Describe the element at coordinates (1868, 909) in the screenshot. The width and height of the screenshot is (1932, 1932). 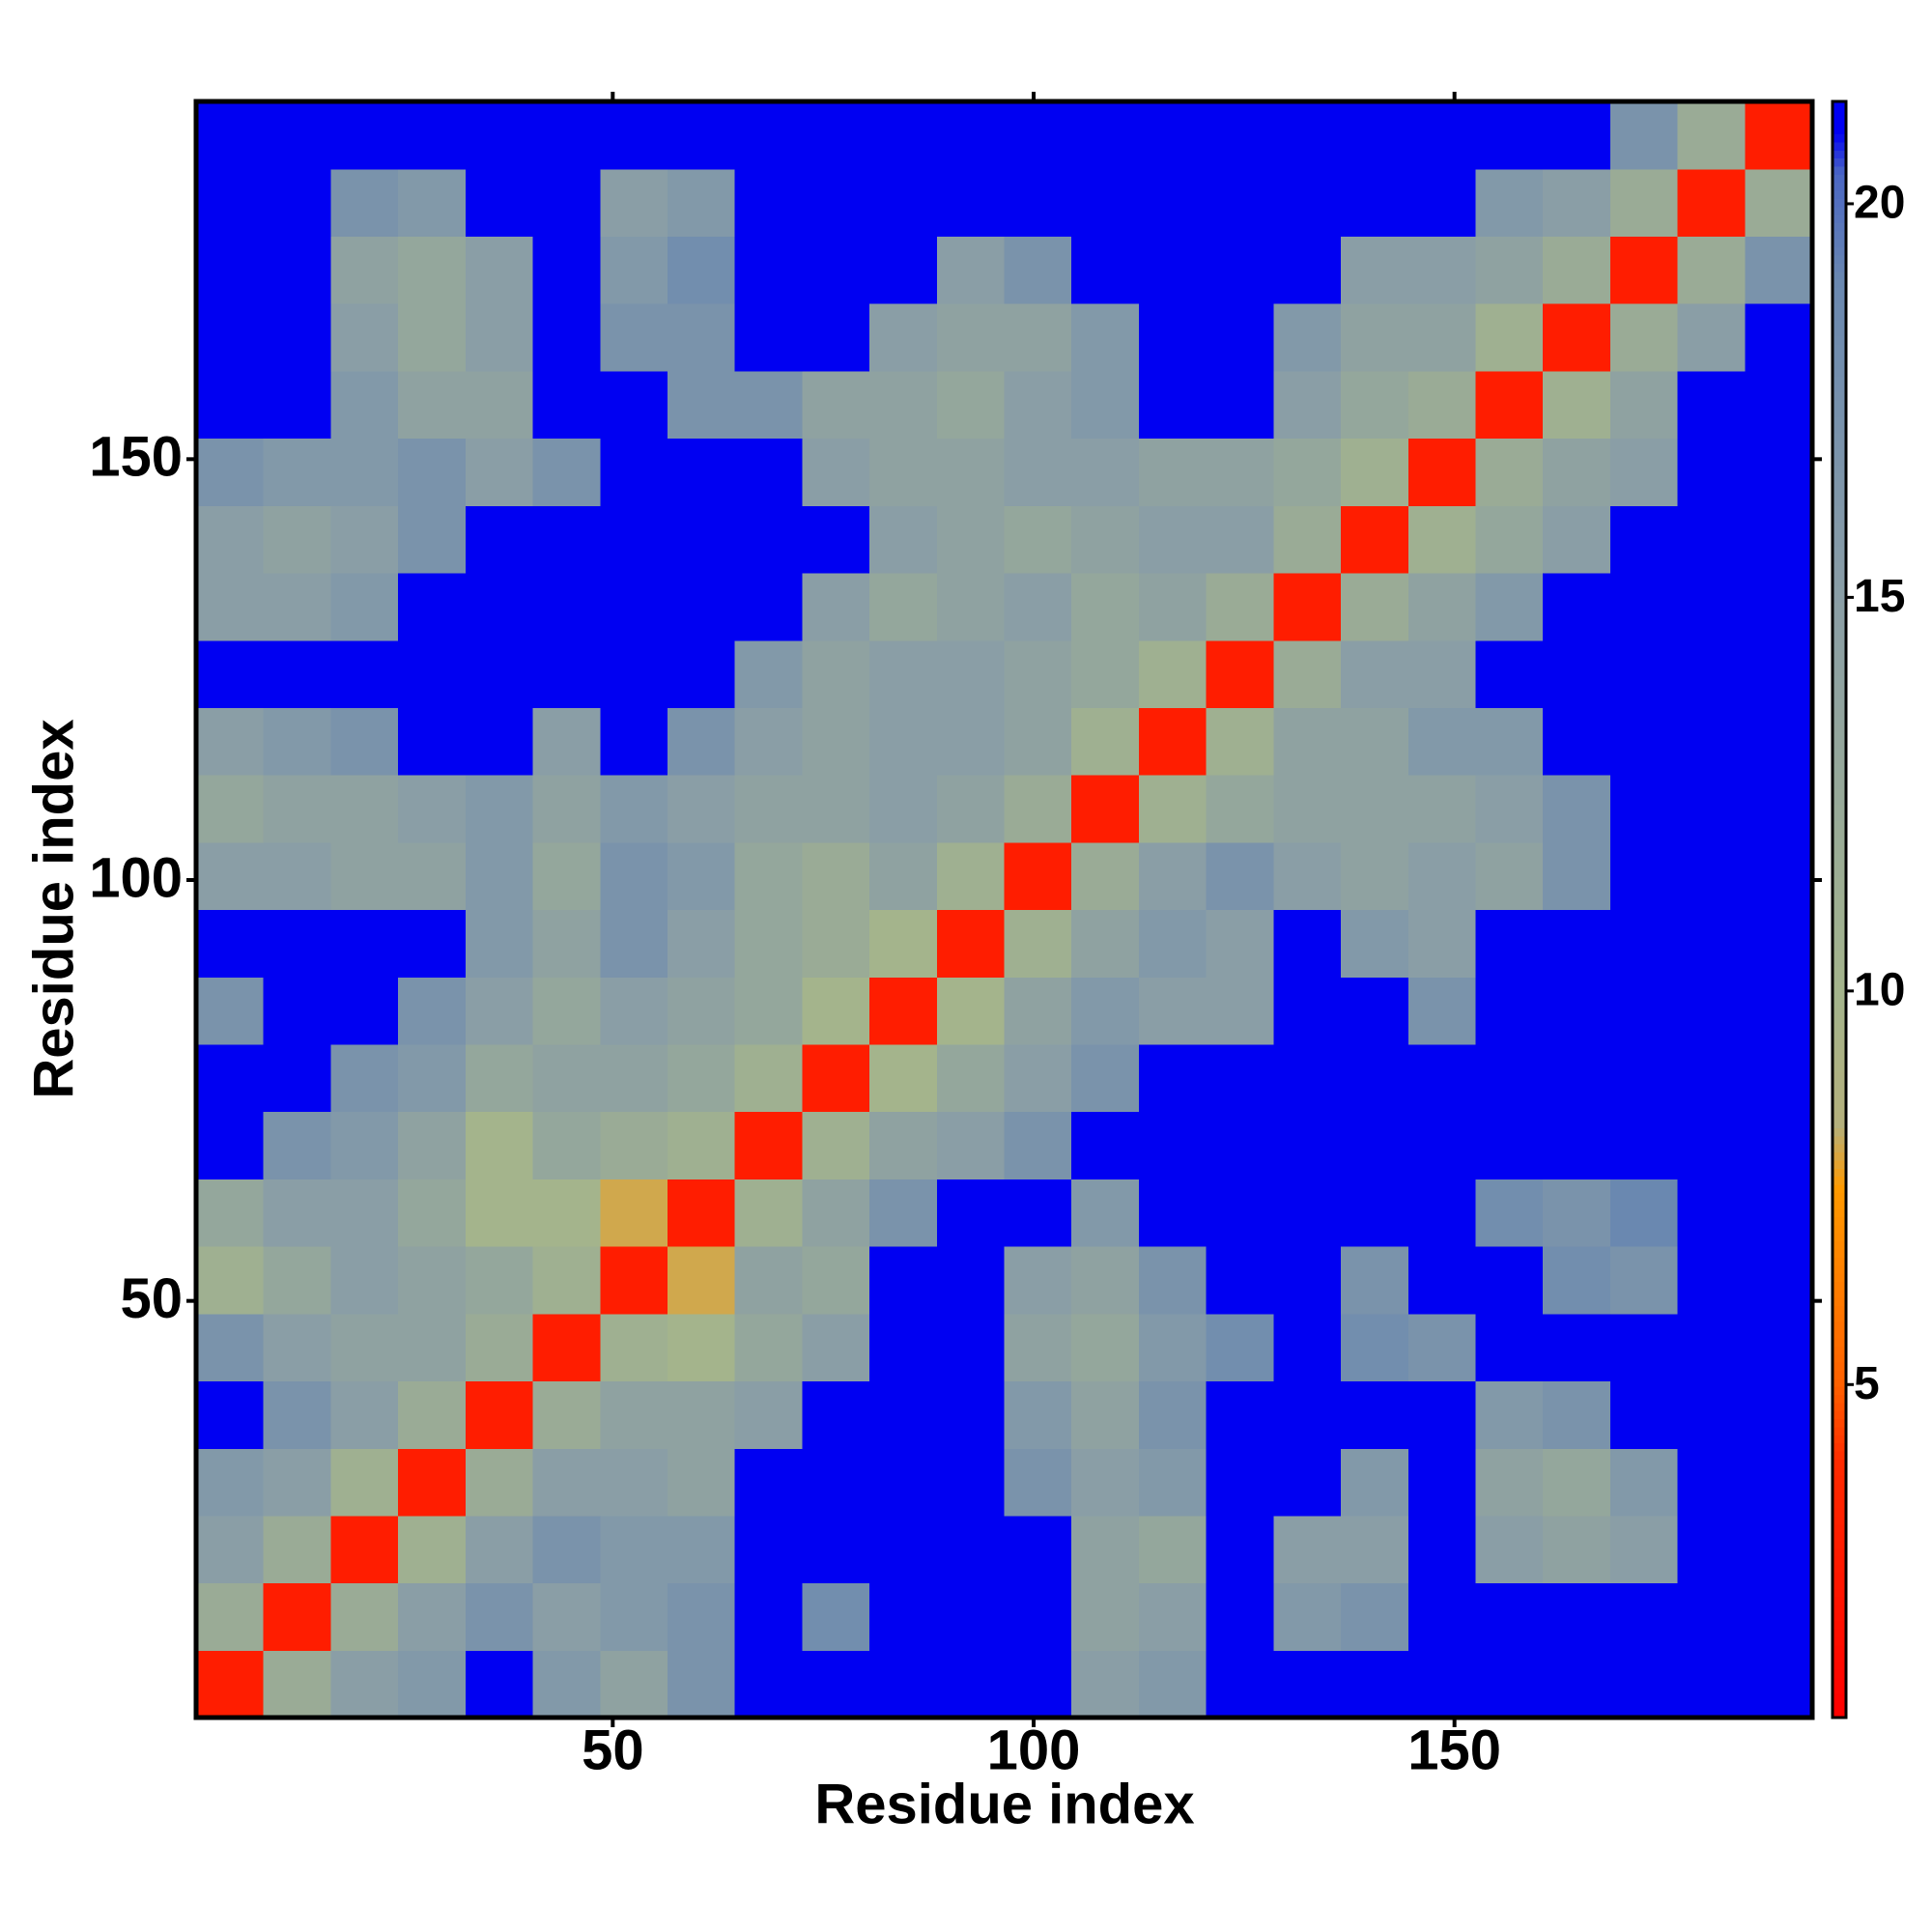
I see `colorbar: 5 10 15 20` at that location.